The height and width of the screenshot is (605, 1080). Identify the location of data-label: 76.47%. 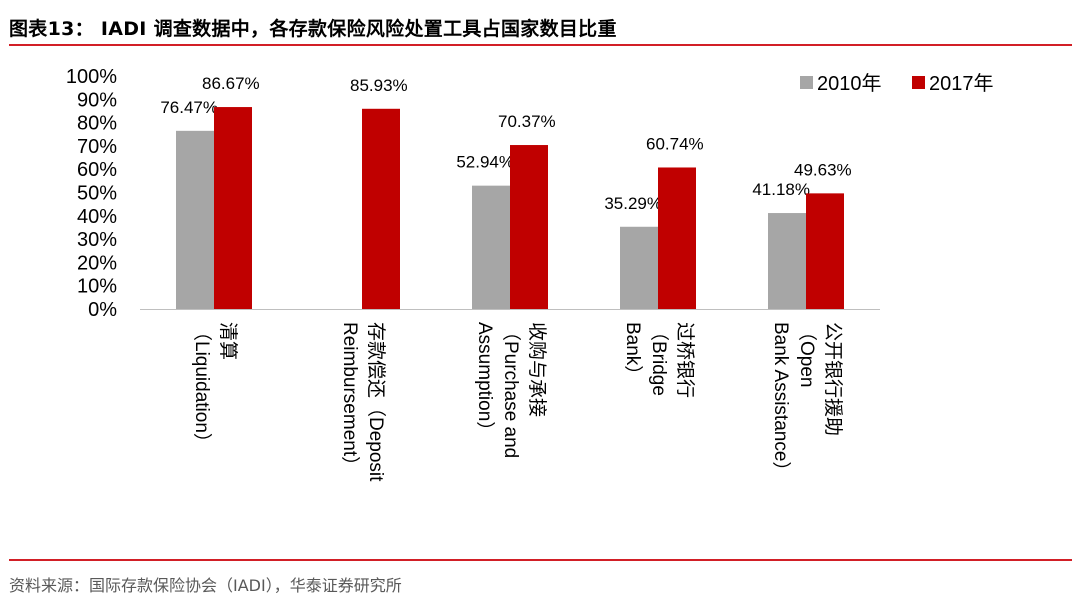
(189, 107).